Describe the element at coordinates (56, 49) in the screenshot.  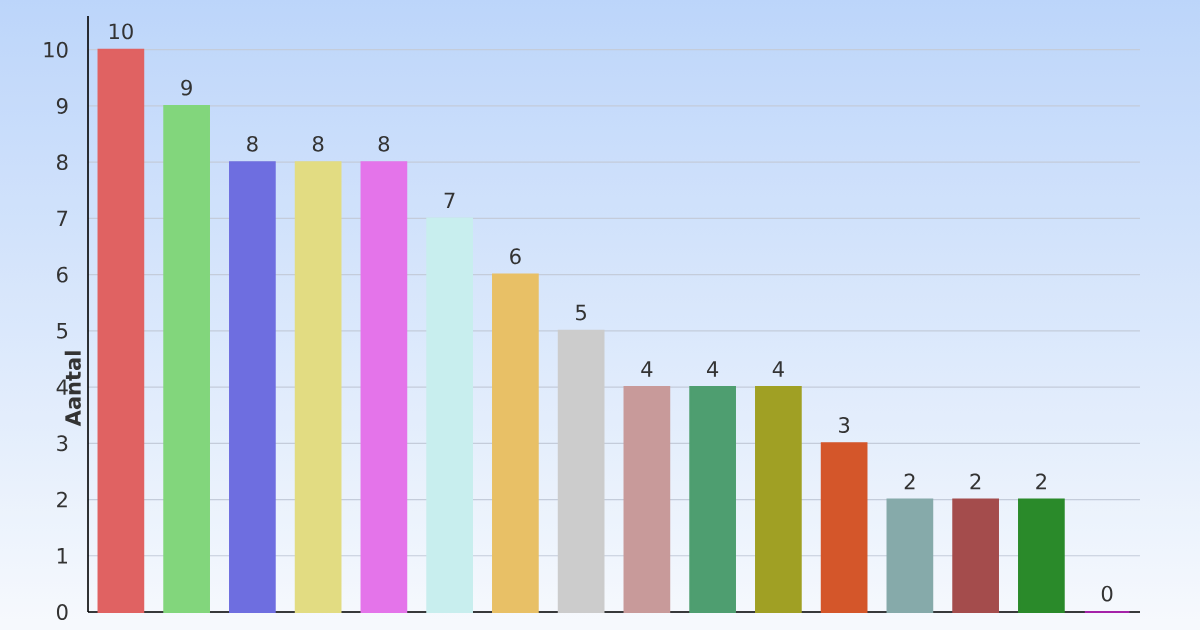
I see `y-tick-label: 10` at that location.